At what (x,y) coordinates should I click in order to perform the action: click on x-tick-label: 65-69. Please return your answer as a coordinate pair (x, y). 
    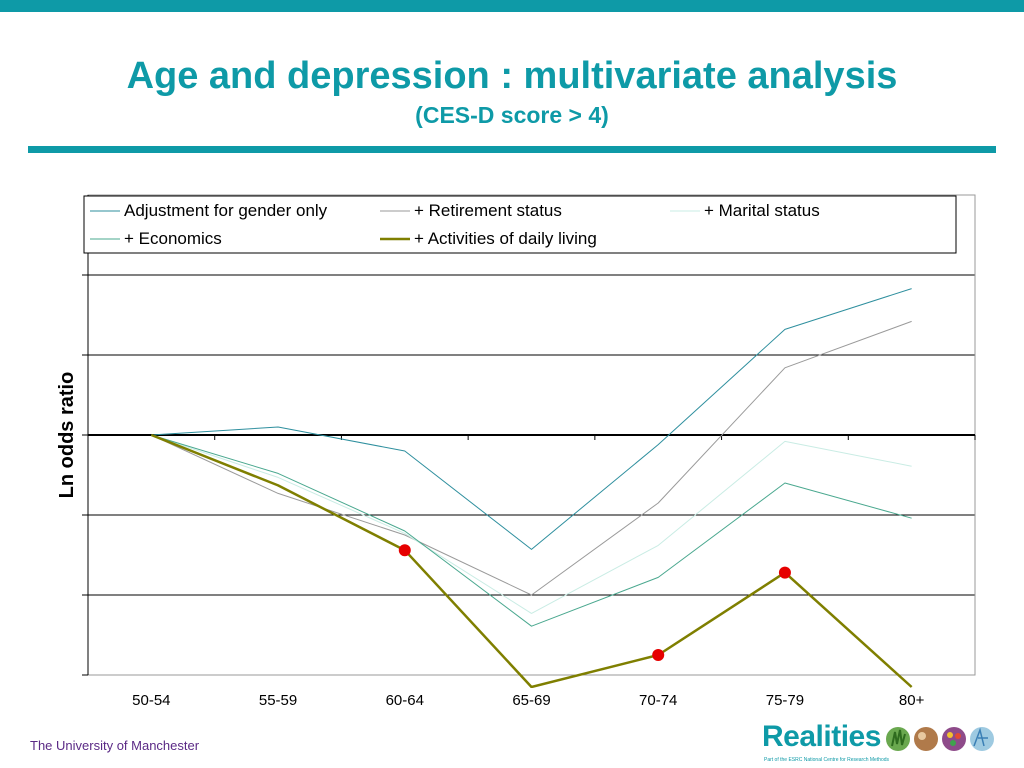
    Looking at the image, I should click on (531, 700).